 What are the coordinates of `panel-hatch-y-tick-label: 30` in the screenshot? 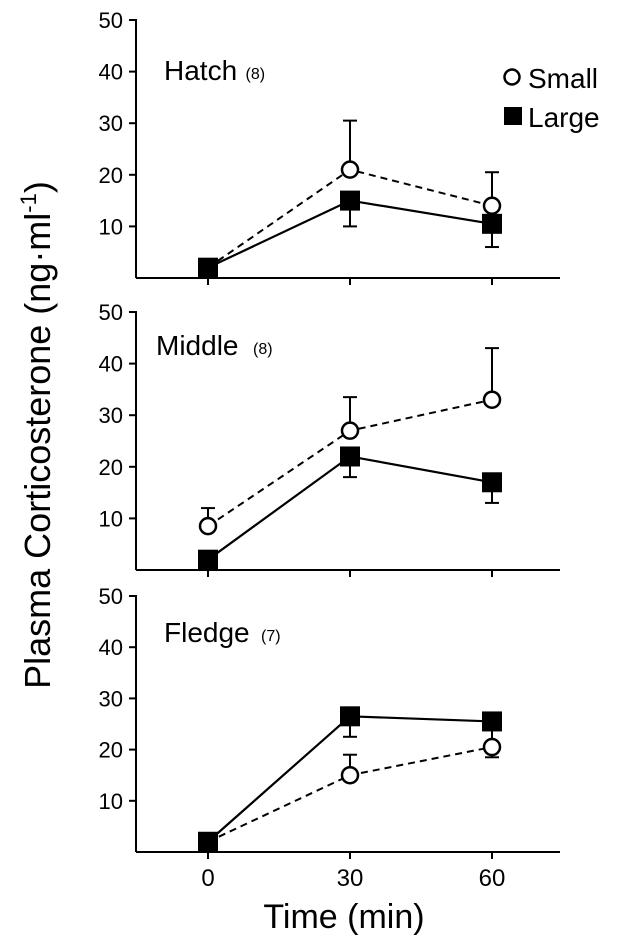 It's located at (111, 123).